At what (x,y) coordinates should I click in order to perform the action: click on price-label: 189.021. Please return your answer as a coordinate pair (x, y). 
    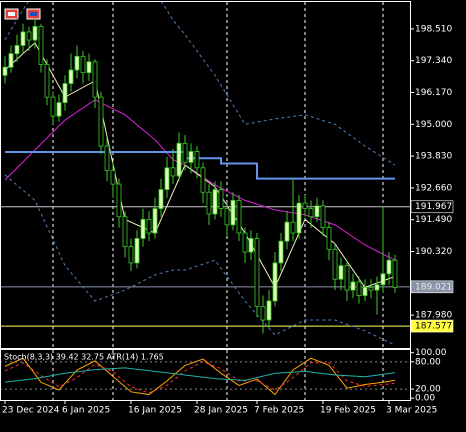
    Looking at the image, I should click on (433, 287).